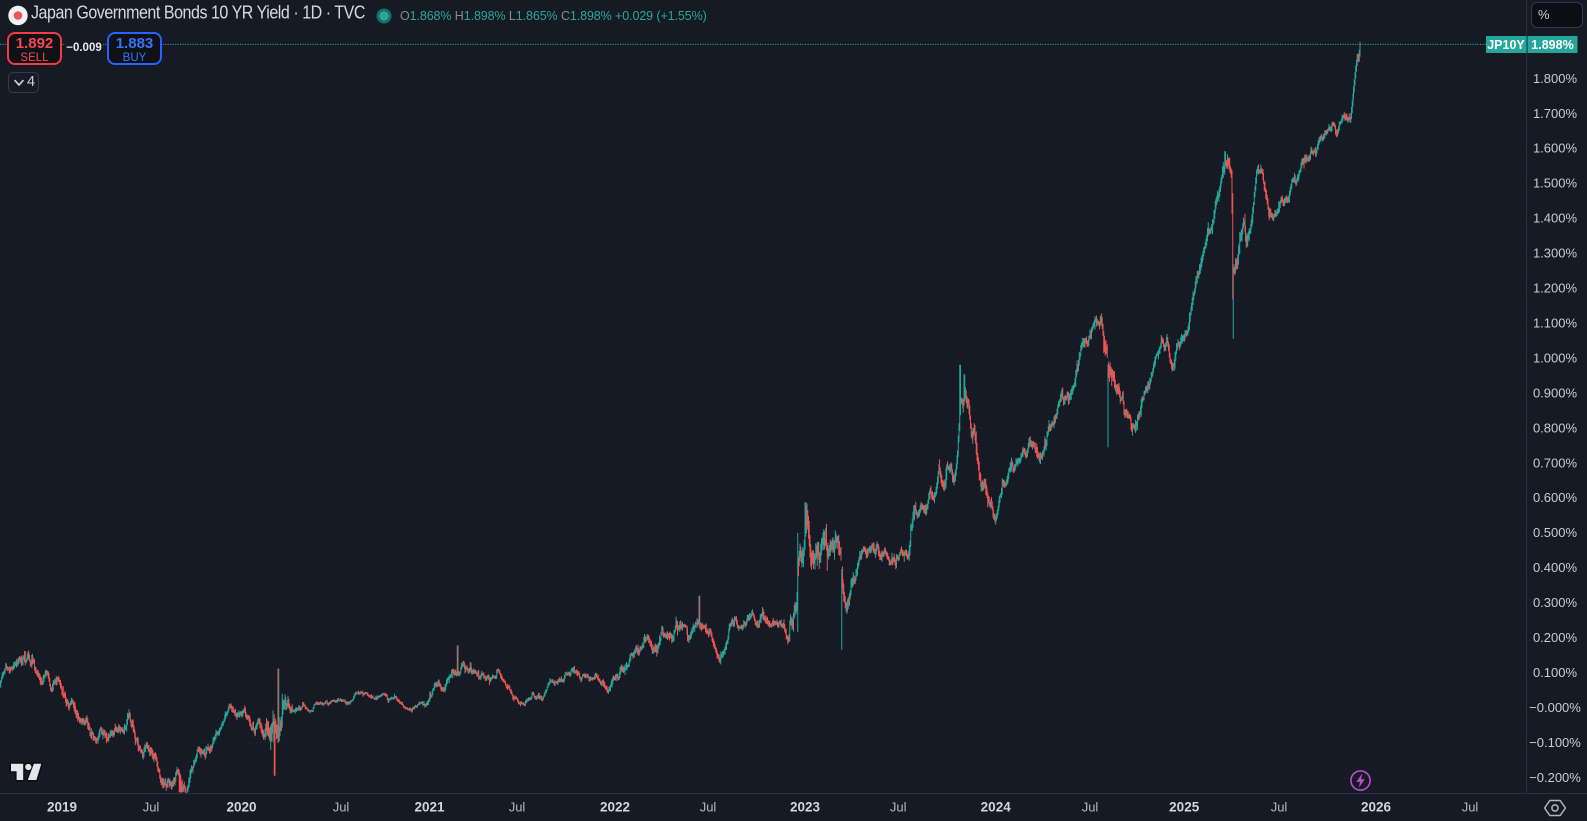  What do you see at coordinates (1555, 78) in the screenshot?
I see `svg-text: 1.800%` at bounding box center [1555, 78].